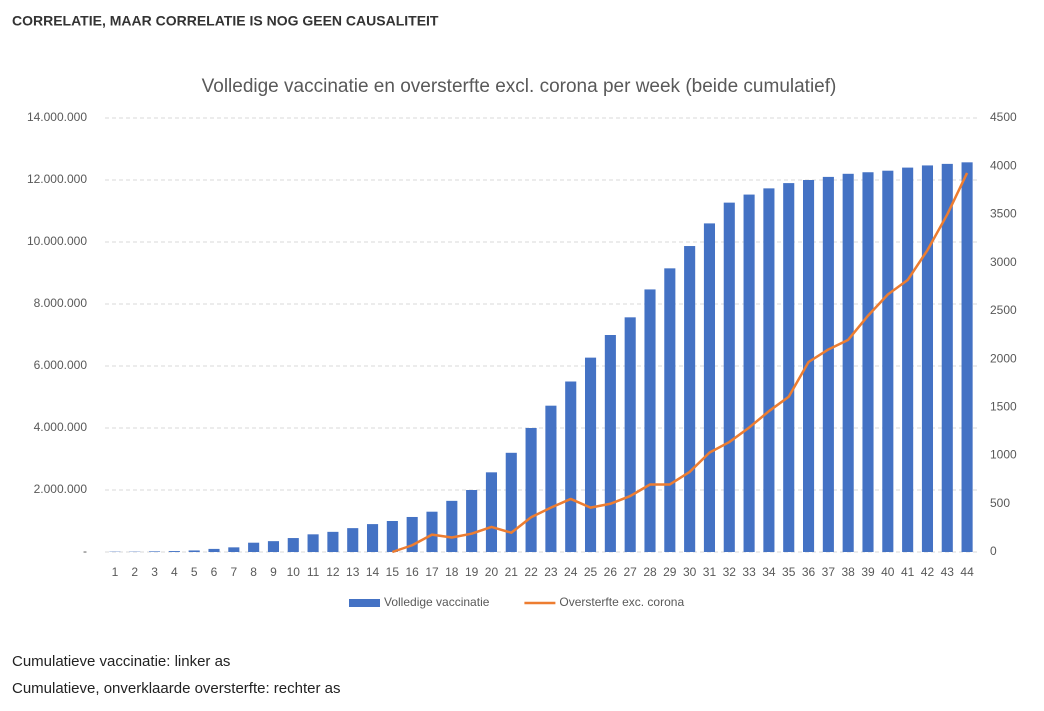 The width and height of the screenshot is (1044, 711). What do you see at coordinates (61, 489) in the screenshot?
I see `y-tick-label: 2.000.000` at bounding box center [61, 489].